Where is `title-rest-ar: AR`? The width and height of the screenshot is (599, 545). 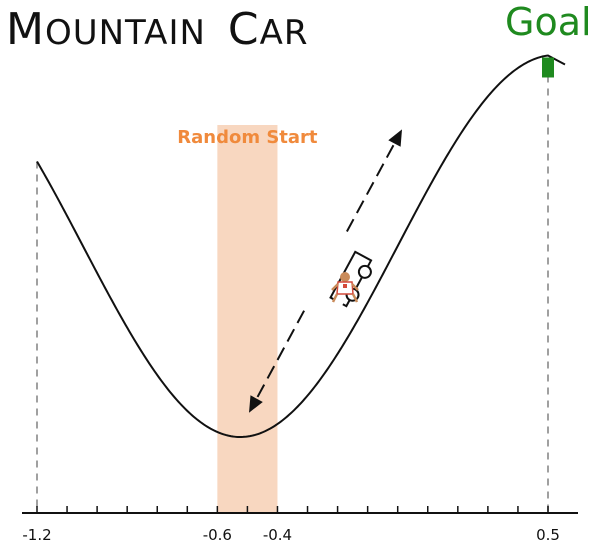
title-rest-ar: AR is located at coordinates (284, 33).